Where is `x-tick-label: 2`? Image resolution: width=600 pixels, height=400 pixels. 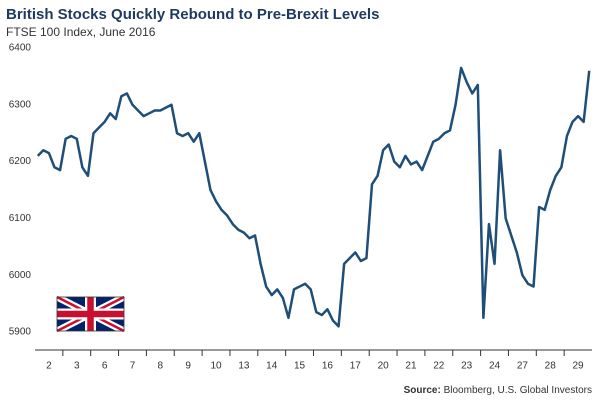
x-tick-label: 2 is located at coordinates (49, 366).